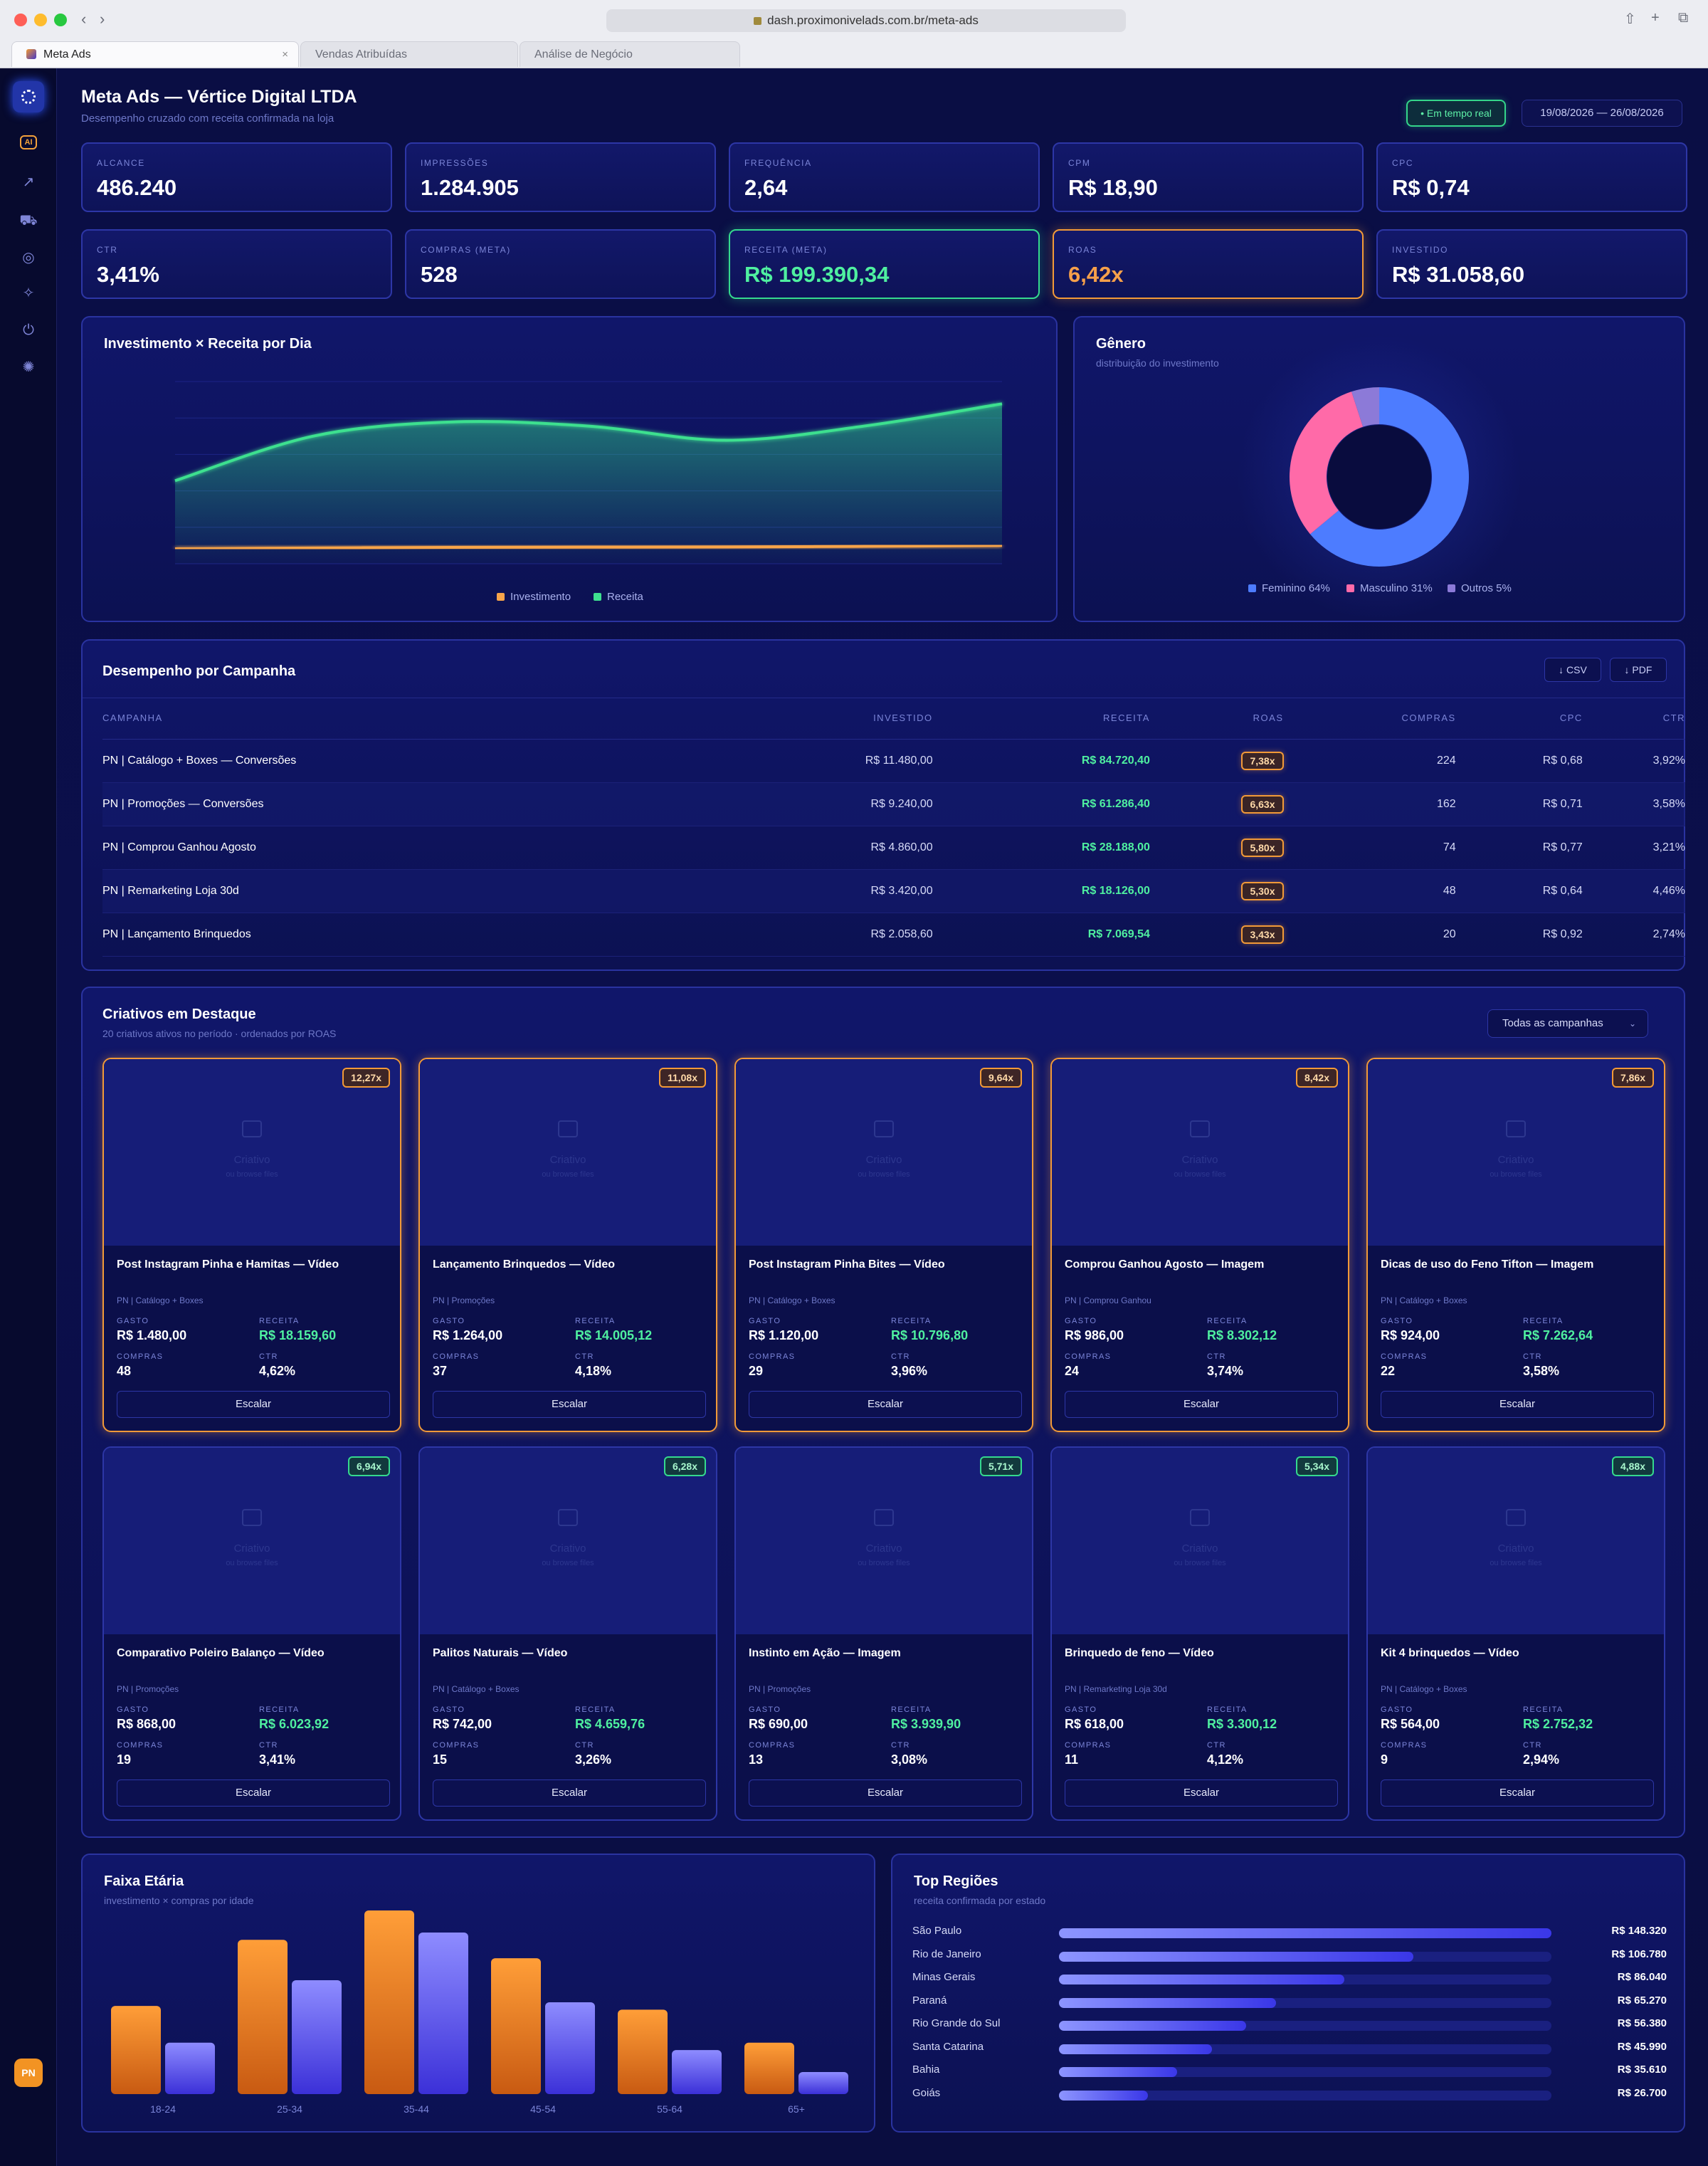 The width and height of the screenshot is (1708, 2166). What do you see at coordinates (1384, 1759) in the screenshot?
I see `metric-value-purchases: 9` at bounding box center [1384, 1759].